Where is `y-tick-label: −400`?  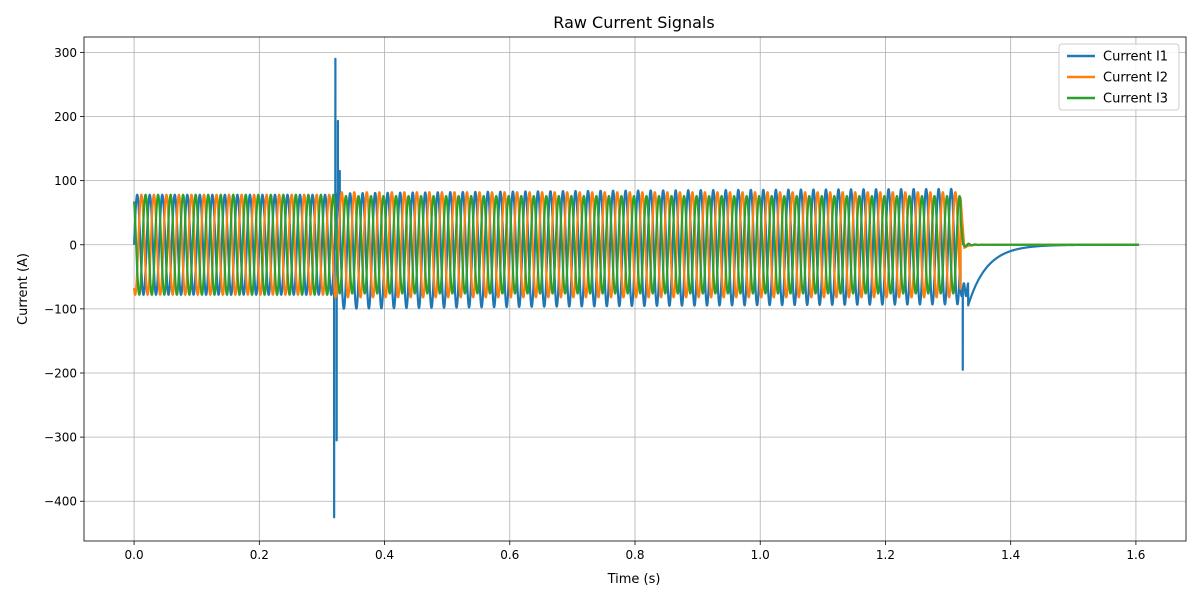
y-tick-label: −400 is located at coordinates (60, 502).